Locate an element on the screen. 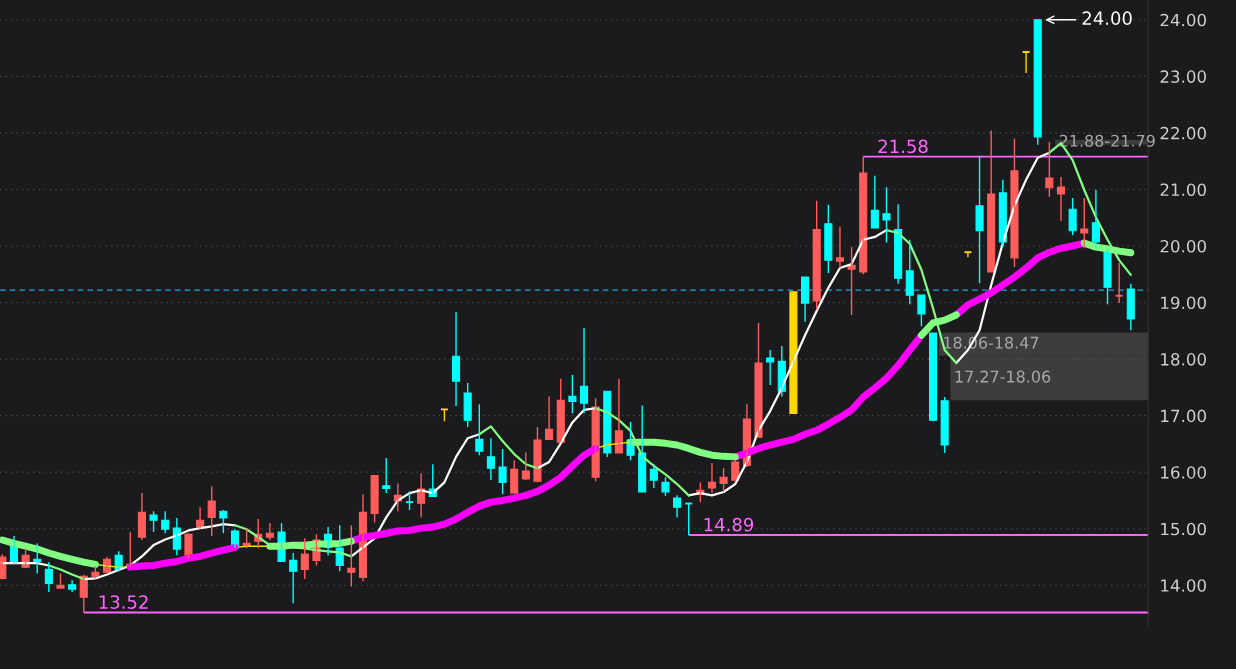 The image size is (1236, 669). ref-line-label: 13.52 is located at coordinates (123, 602).